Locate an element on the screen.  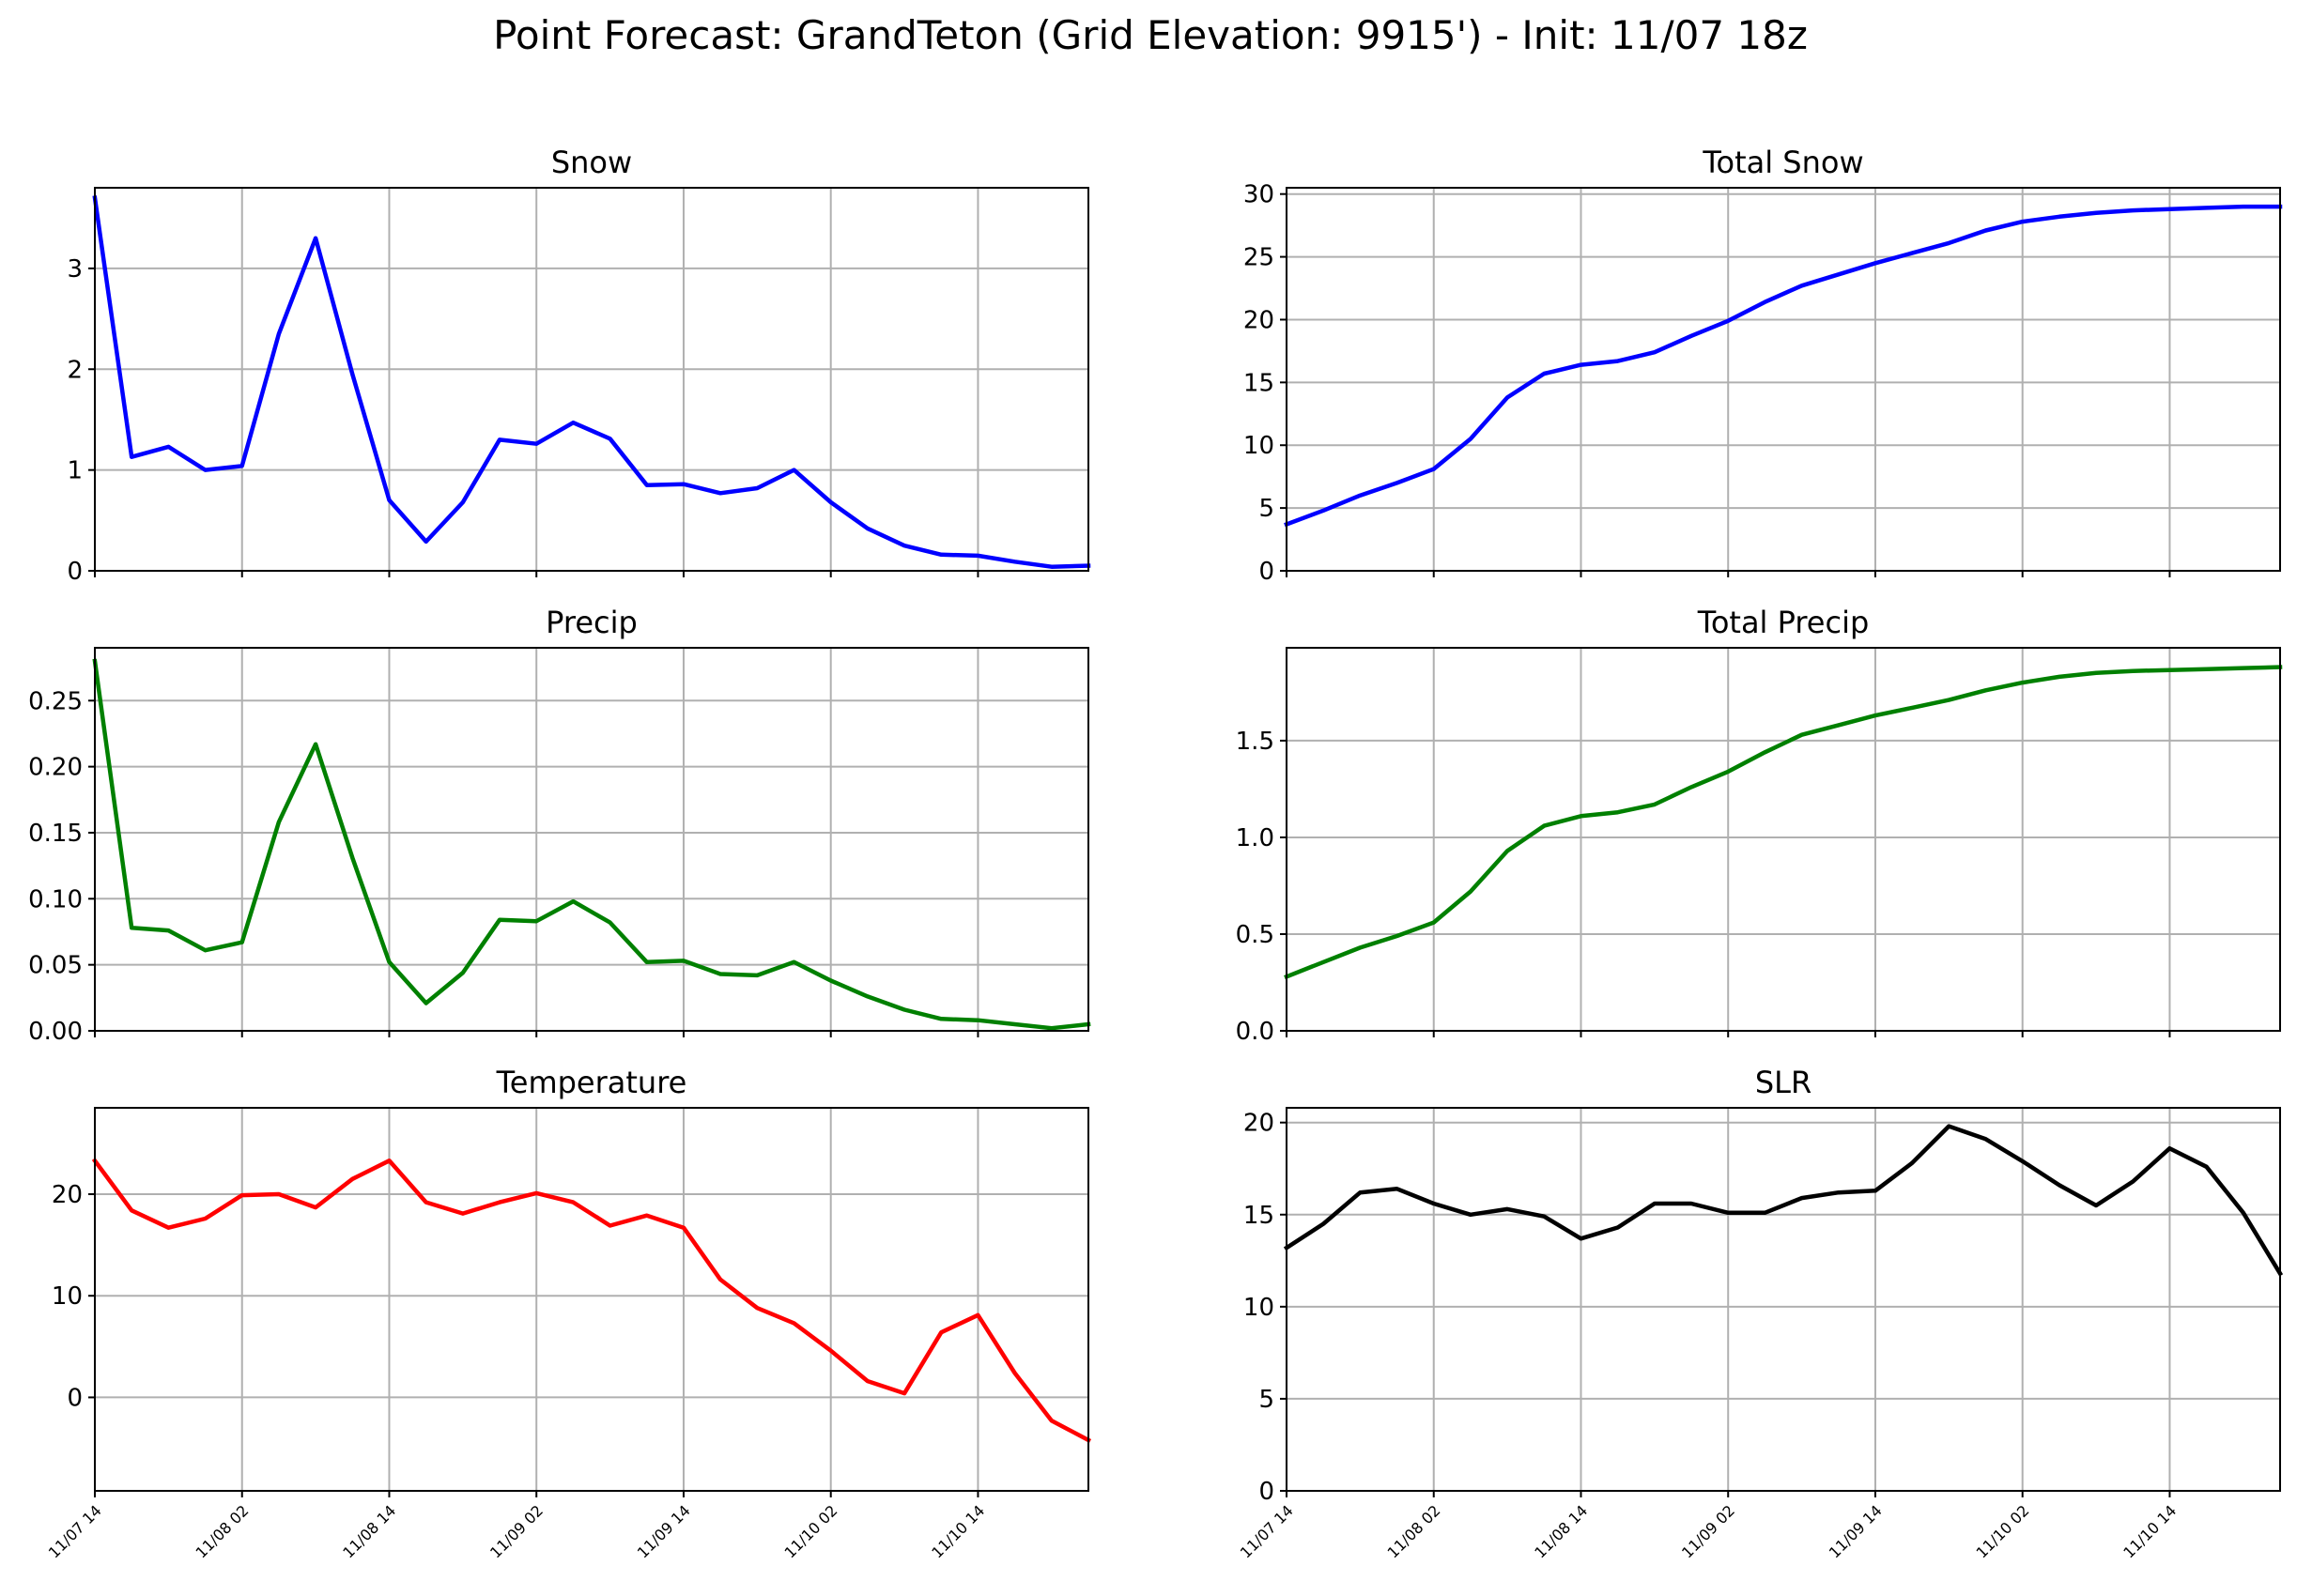
panel-total-snow: Total Snow 0 5 10 15 20 25 30 is located at coordinates (1763, 366).